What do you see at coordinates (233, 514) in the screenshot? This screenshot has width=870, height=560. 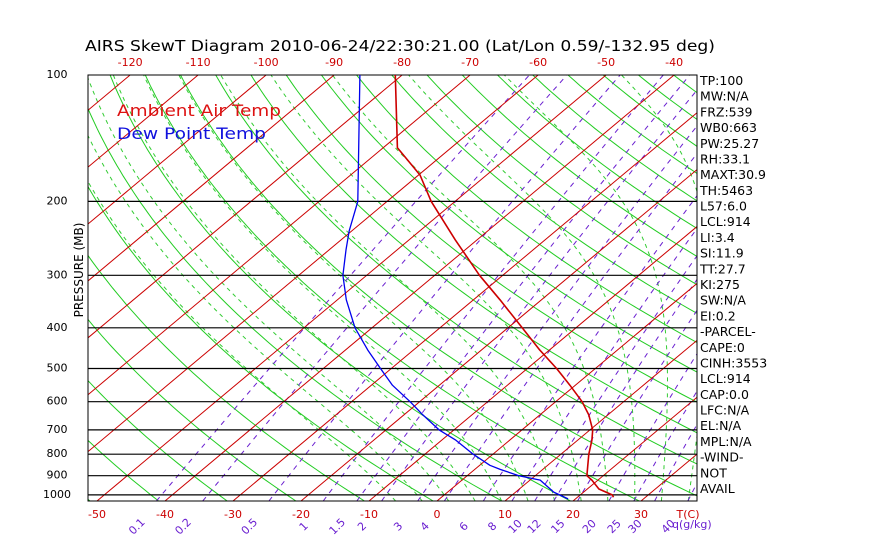 I see `bottom-temperature-tick-label: -30` at bounding box center [233, 514].